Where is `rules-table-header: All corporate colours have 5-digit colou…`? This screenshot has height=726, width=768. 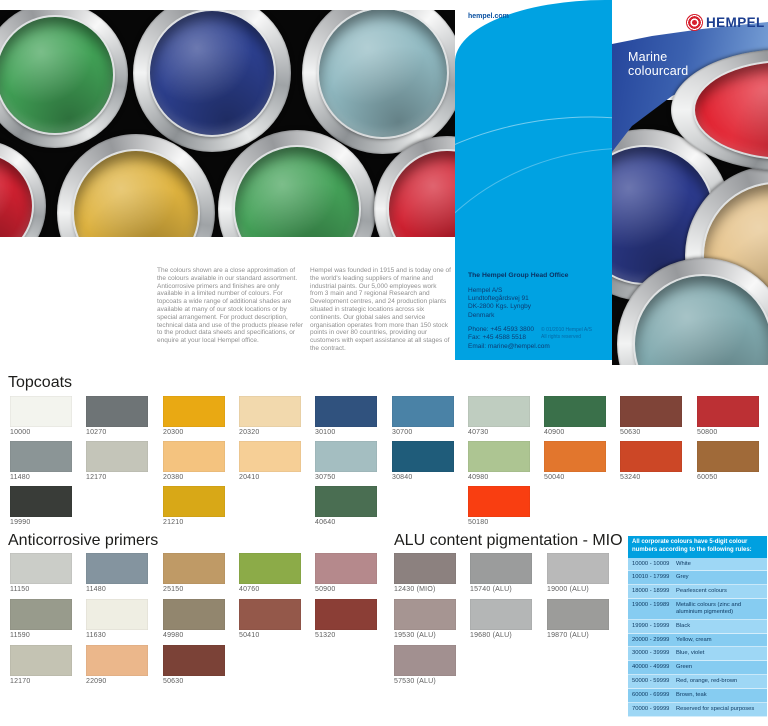
rules-table-header: All corporate colours have 5-digit colou… is located at coordinates (697, 547).